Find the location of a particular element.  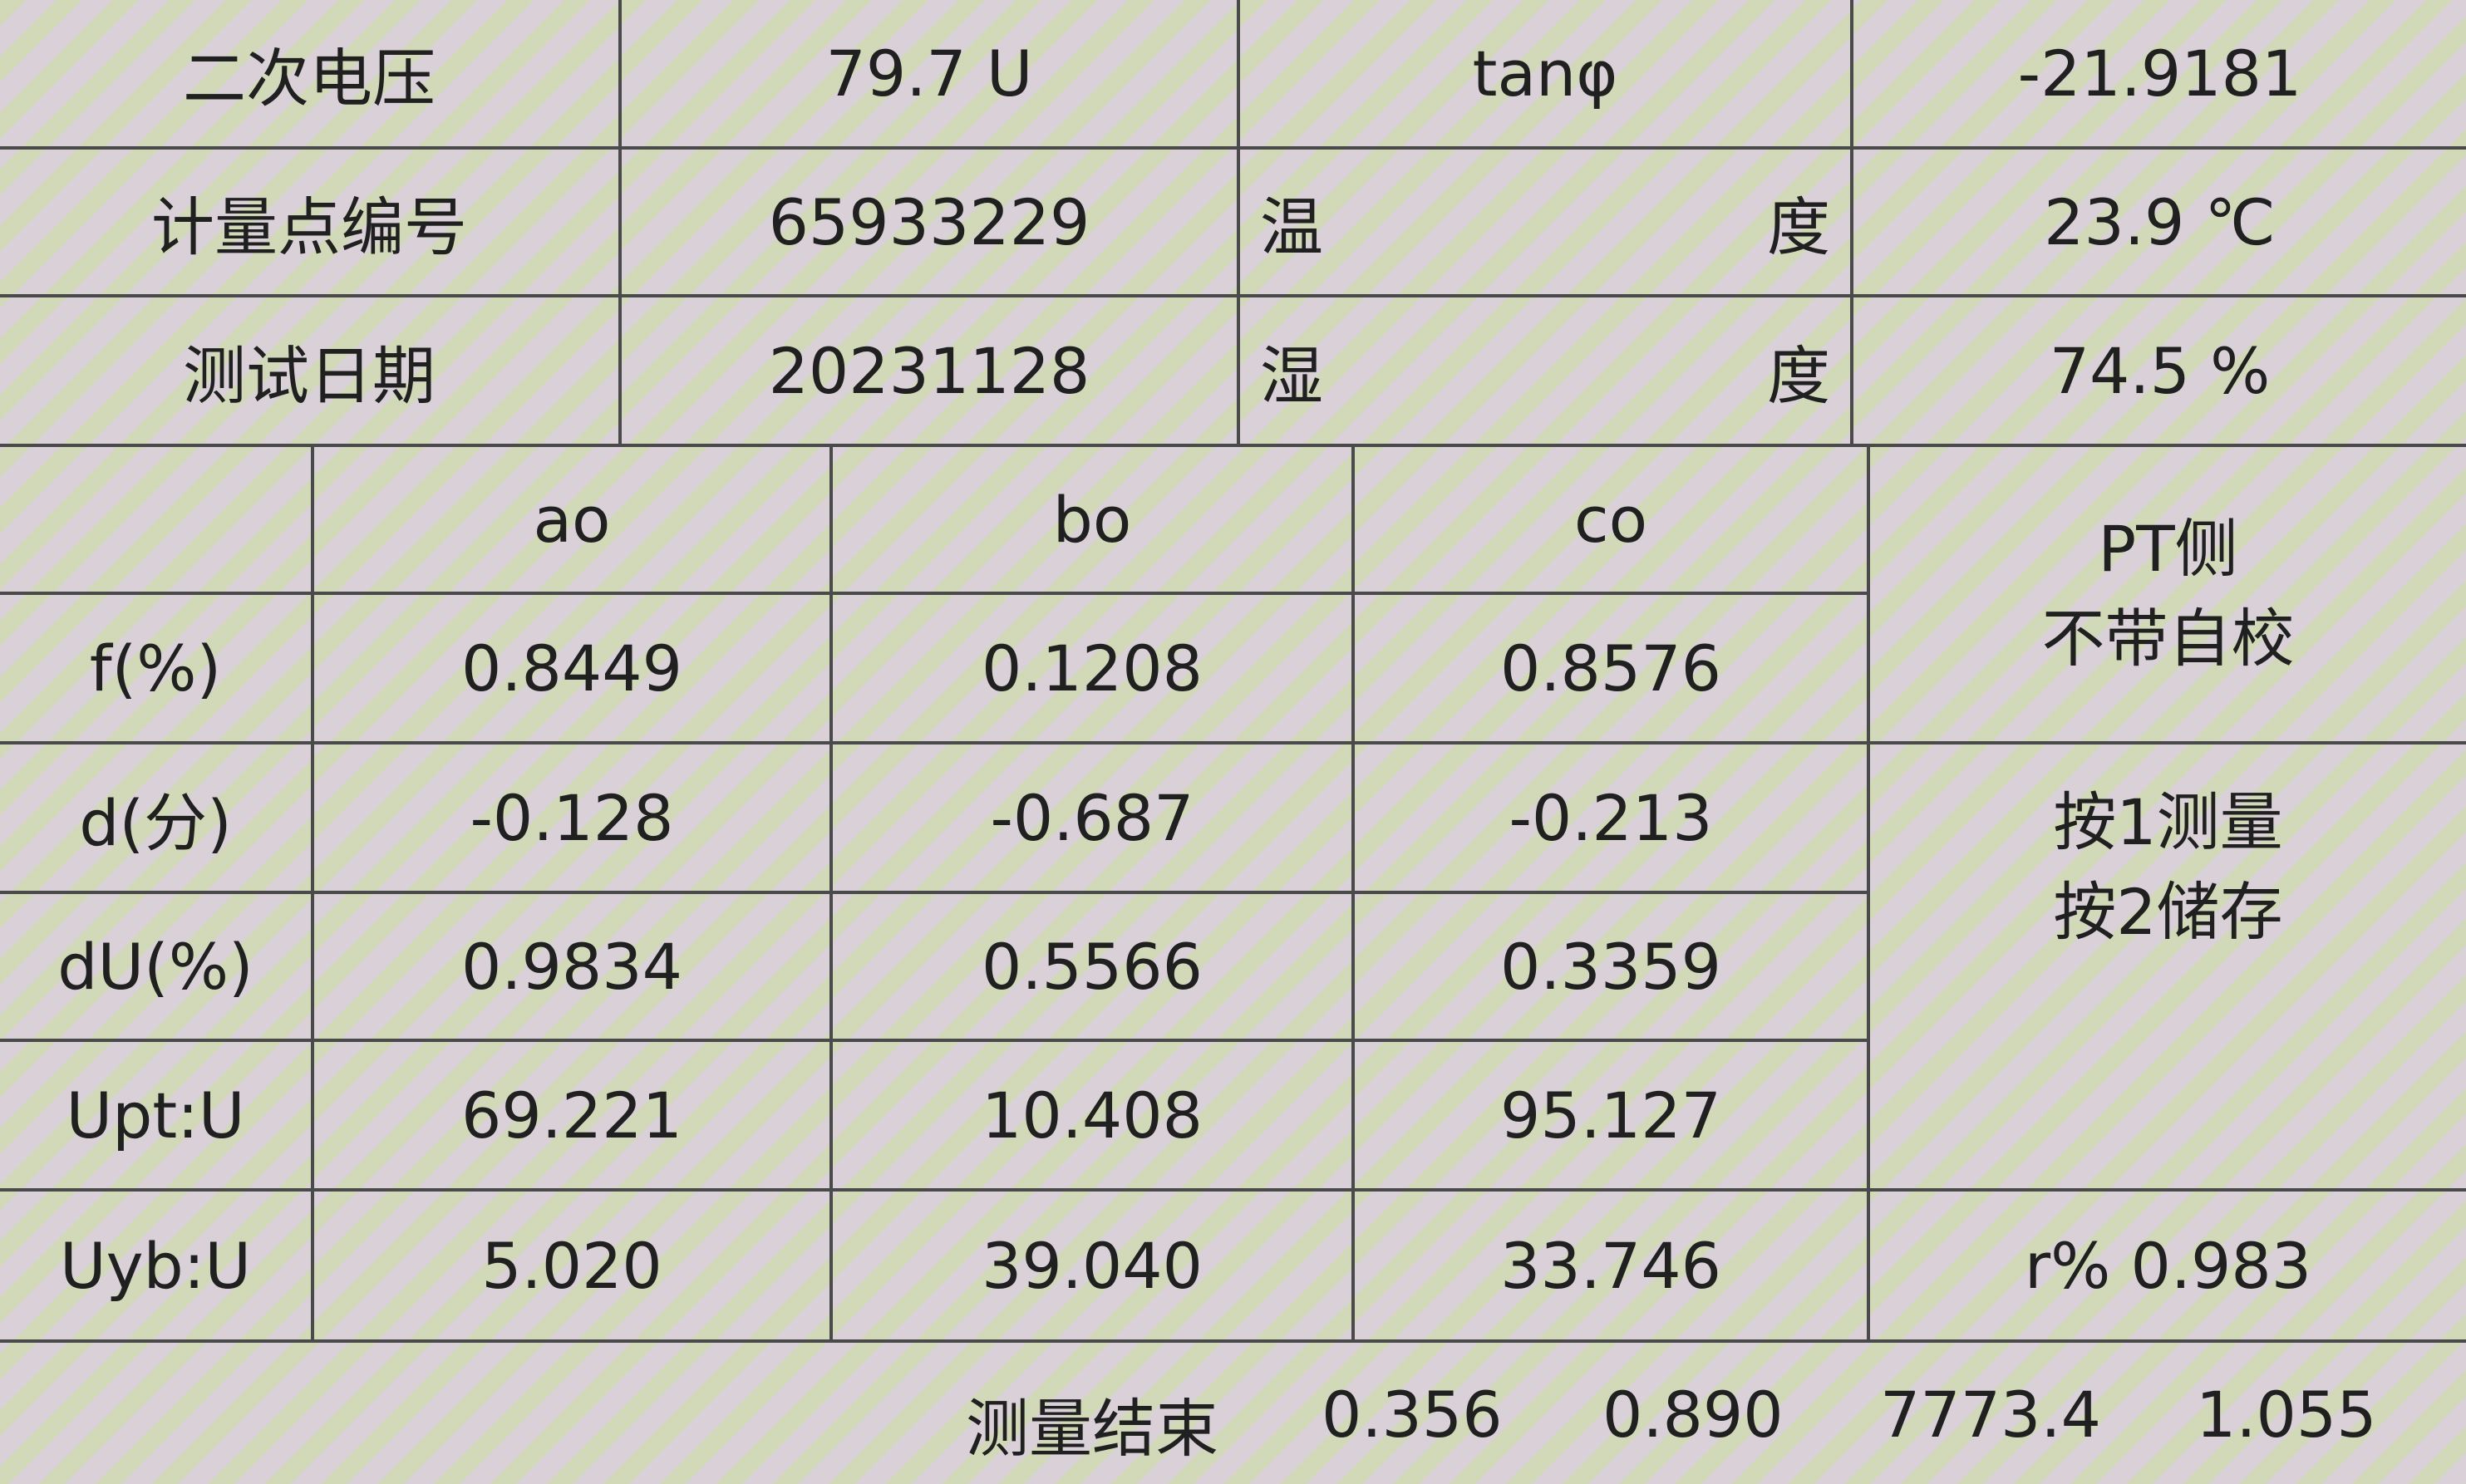

tan-phi-label: tanφ is located at coordinates (1546, 75).